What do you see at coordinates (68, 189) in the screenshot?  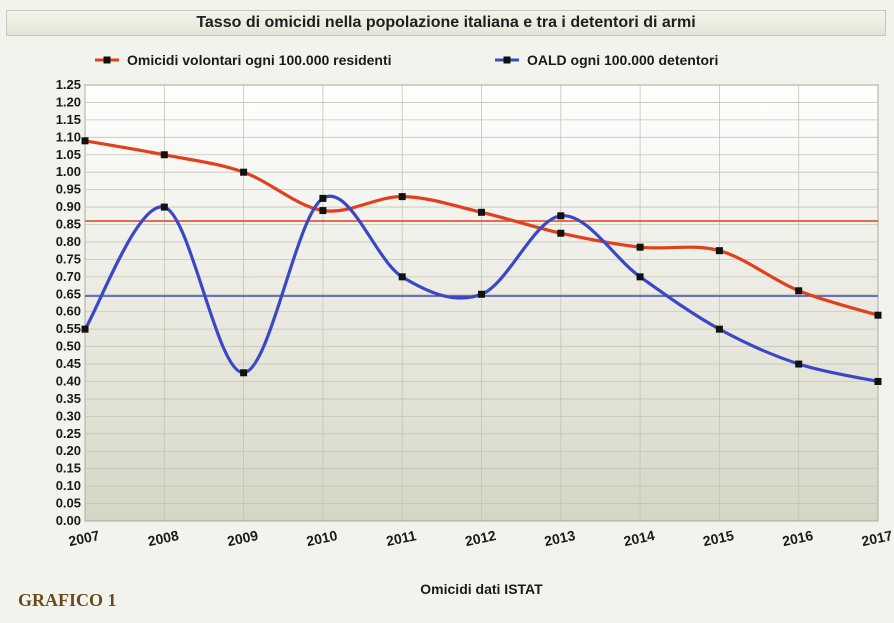 I see `y-tick-label: 0.95` at bounding box center [68, 189].